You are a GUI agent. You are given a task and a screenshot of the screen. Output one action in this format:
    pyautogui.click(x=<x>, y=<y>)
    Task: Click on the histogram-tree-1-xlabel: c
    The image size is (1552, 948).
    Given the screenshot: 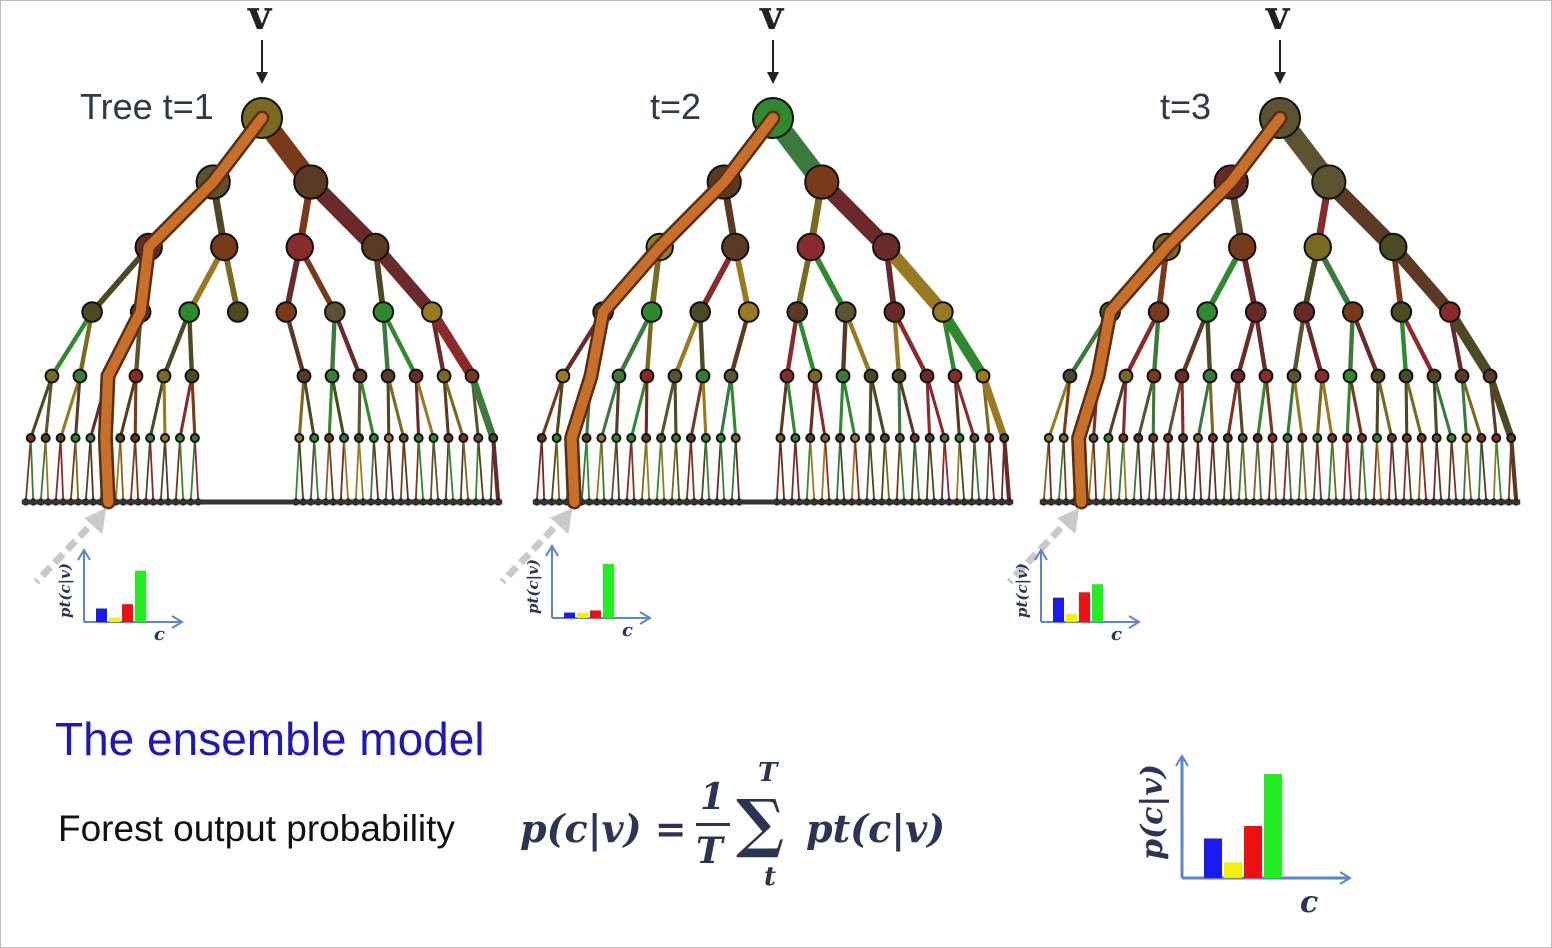 What is the action you would take?
    pyautogui.click(x=159, y=634)
    